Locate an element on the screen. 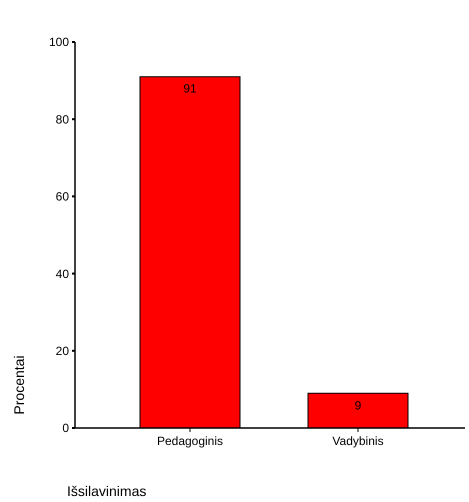 This screenshot has height=502, width=469. data-label: 91 is located at coordinates (190, 89).